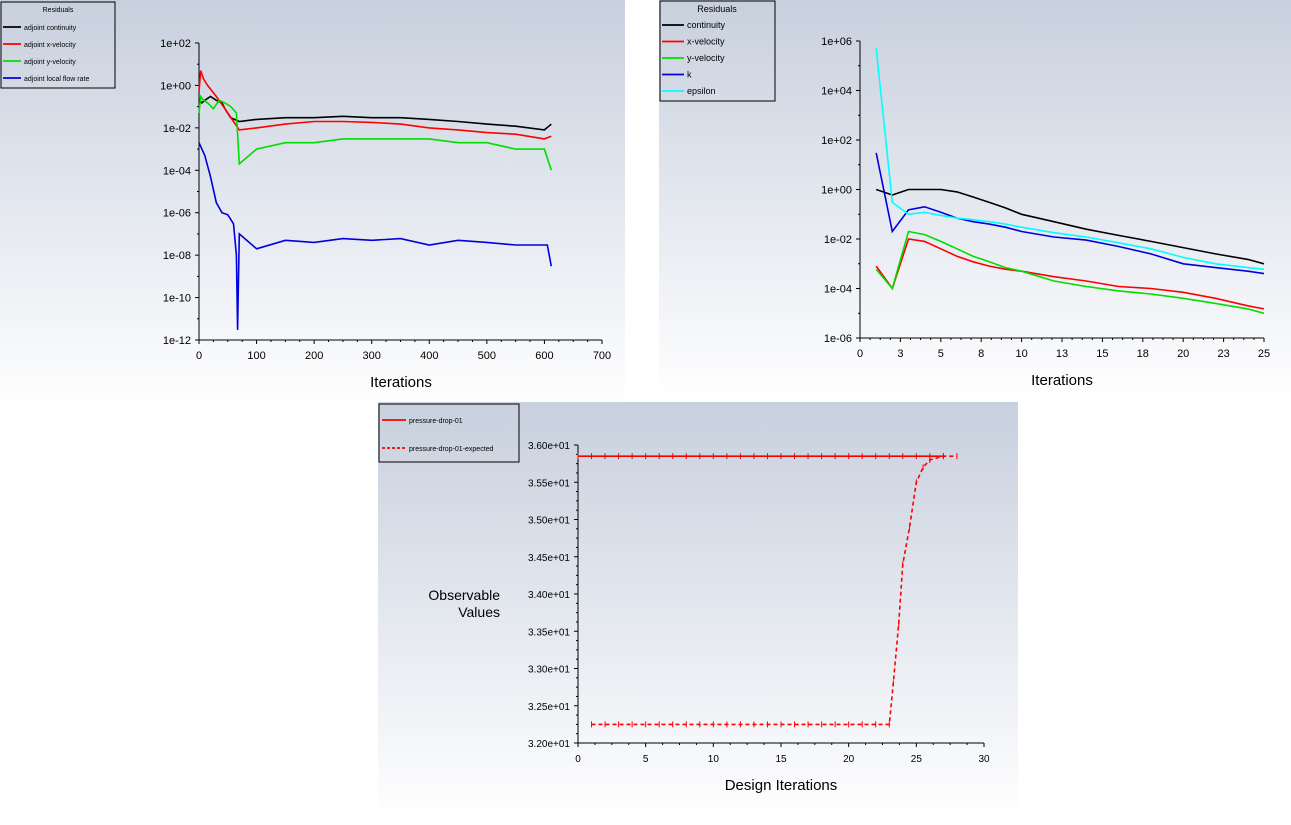 The width and height of the screenshot is (1291, 825). What do you see at coordinates (464, 595) in the screenshot?
I see `y-axis-label-line-1: Observable` at bounding box center [464, 595].